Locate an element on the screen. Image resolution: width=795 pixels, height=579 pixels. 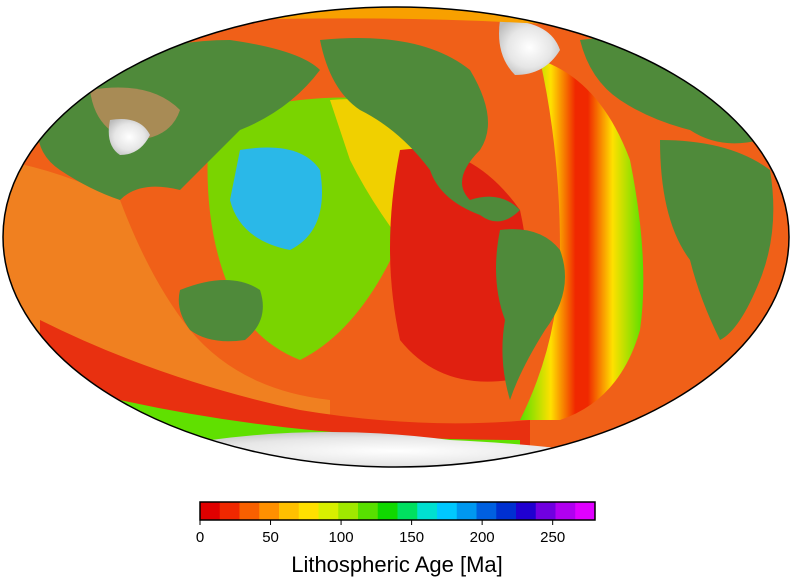
colorbar-tick-label: 50 is located at coordinates (270, 537).